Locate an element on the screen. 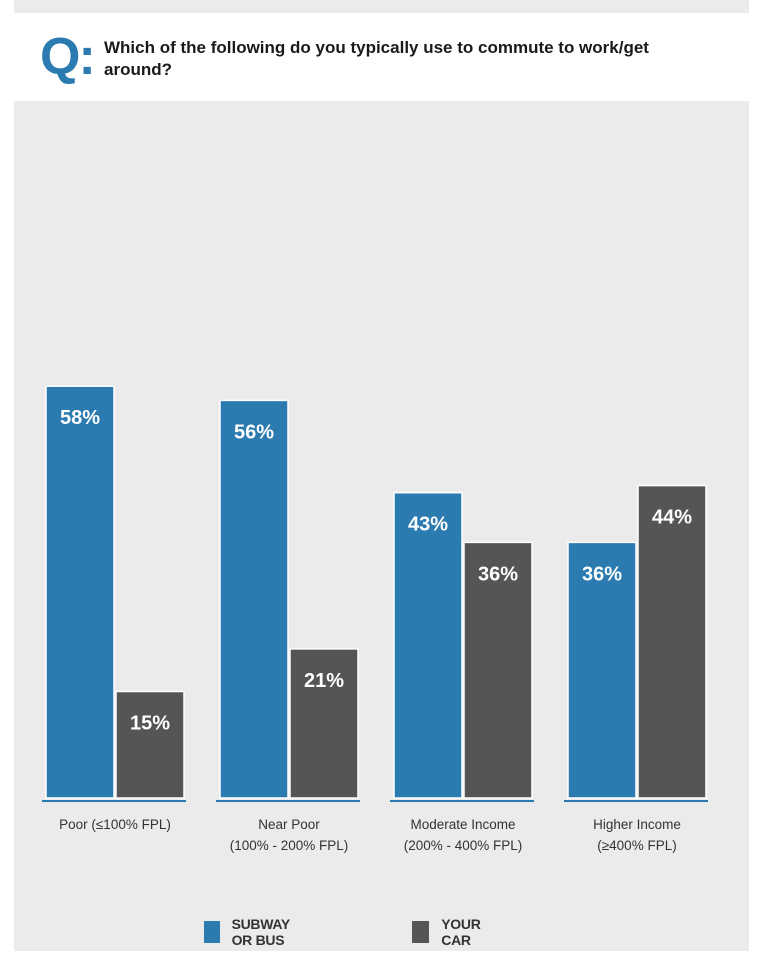 Image resolution: width=763 pixels, height=965 pixels. category-label-3-line-1: (≥400% FPL) is located at coordinates (636, 845).